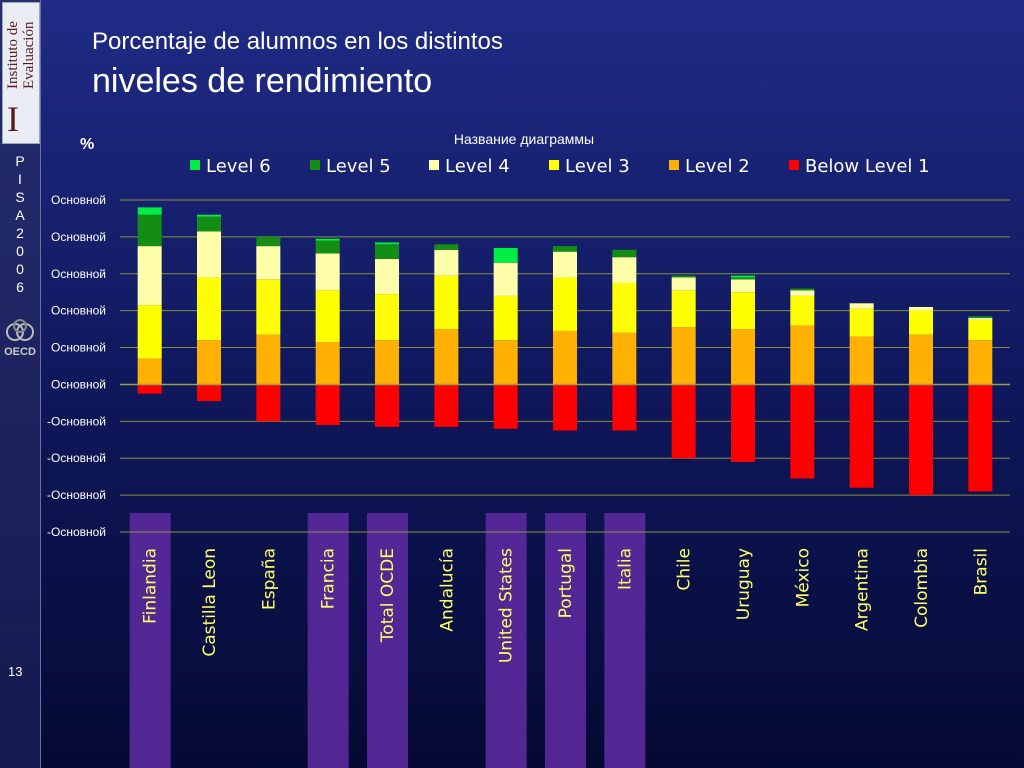 The image size is (1024, 768). I want to click on legend-label: Level 3, so click(597, 166).